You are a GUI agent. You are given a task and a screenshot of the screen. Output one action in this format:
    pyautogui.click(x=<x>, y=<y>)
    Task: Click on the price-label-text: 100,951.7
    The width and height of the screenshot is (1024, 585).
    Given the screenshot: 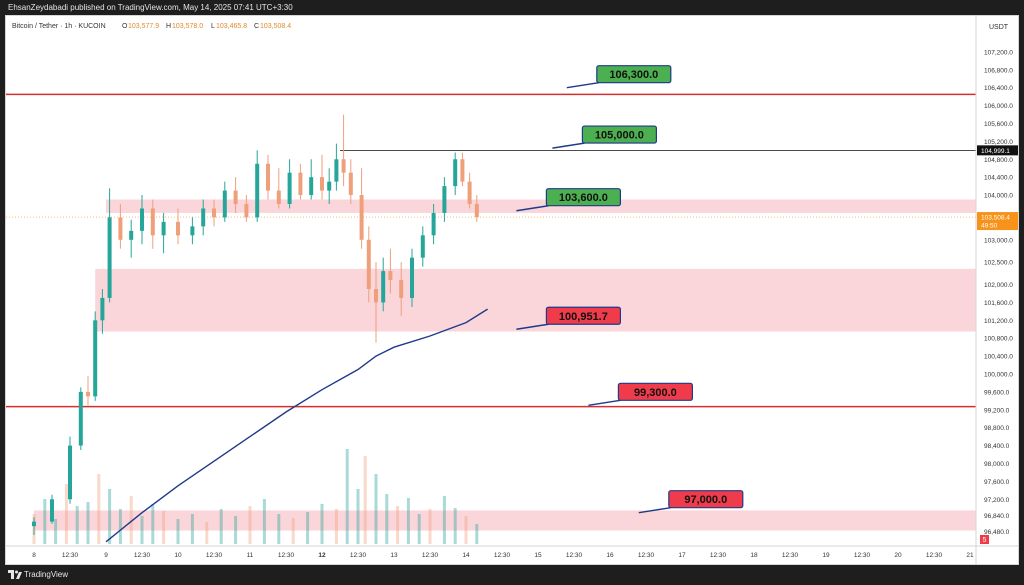 What is the action you would take?
    pyautogui.click(x=583, y=317)
    